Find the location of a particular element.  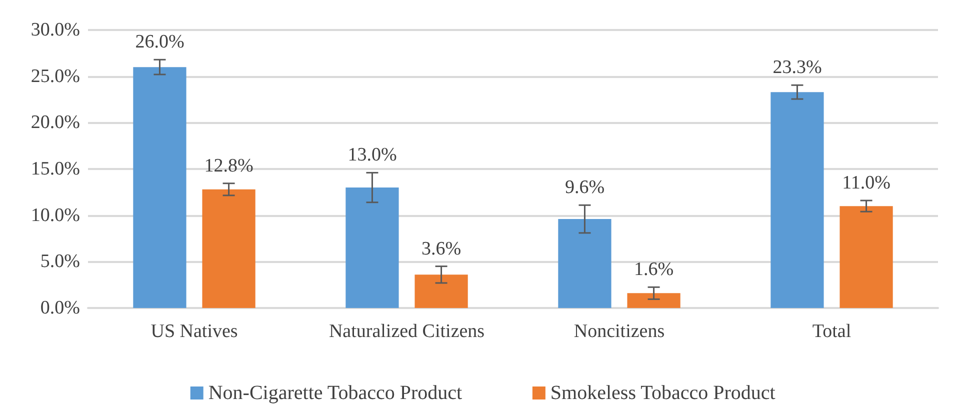

y-tick-label: 25.0% is located at coordinates (55, 76).